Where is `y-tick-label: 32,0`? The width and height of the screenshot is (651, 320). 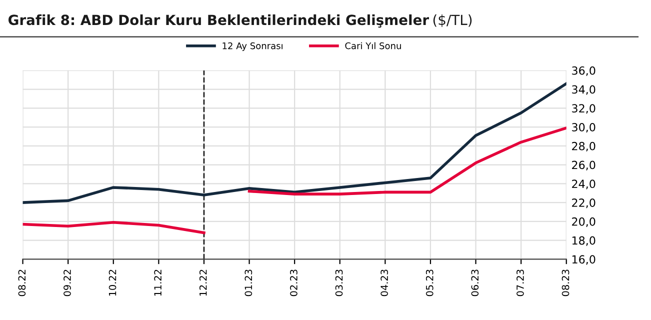
y-tick-label: 32,0 is located at coordinates (584, 109).